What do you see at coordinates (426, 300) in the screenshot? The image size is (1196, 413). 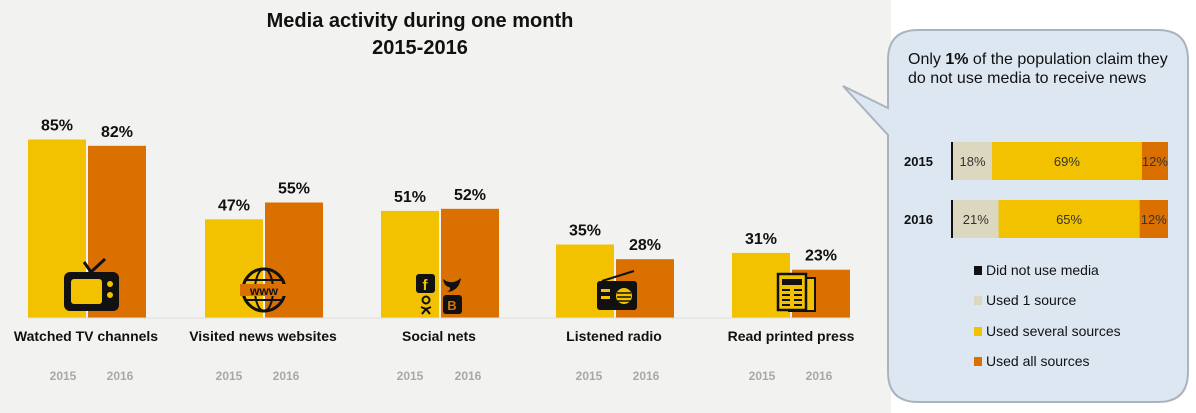 I see `odnoklassniki-icon` at bounding box center [426, 300].